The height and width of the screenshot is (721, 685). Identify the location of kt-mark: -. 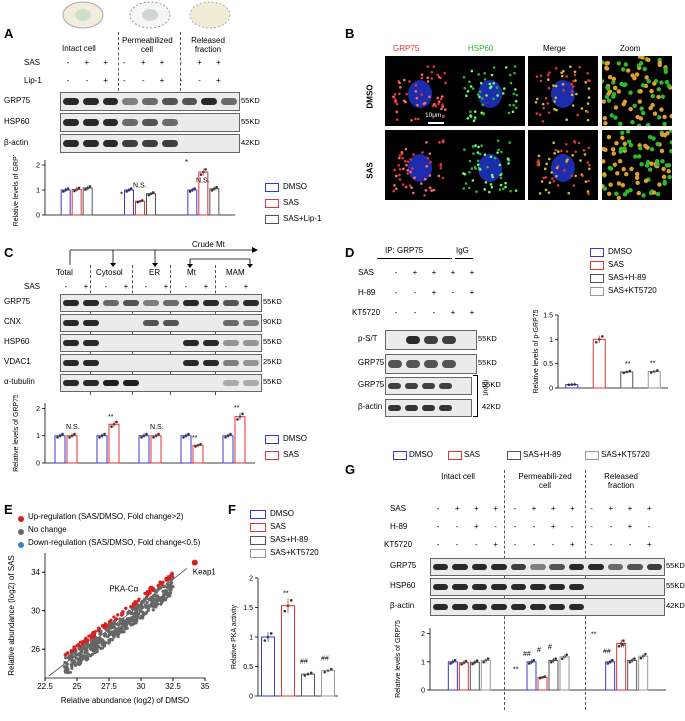
(457, 544).